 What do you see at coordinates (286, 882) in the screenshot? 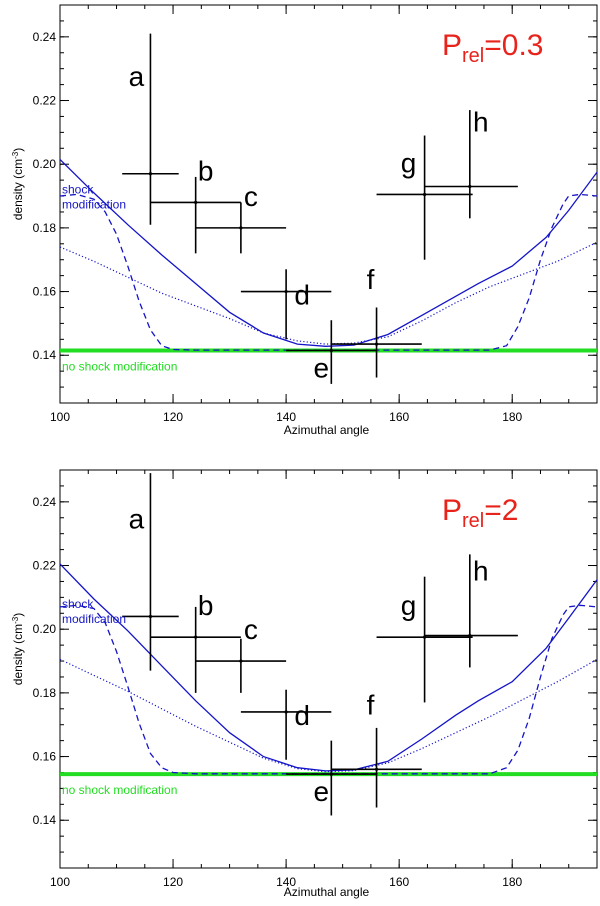
I see `x-tick-label: 140` at bounding box center [286, 882].